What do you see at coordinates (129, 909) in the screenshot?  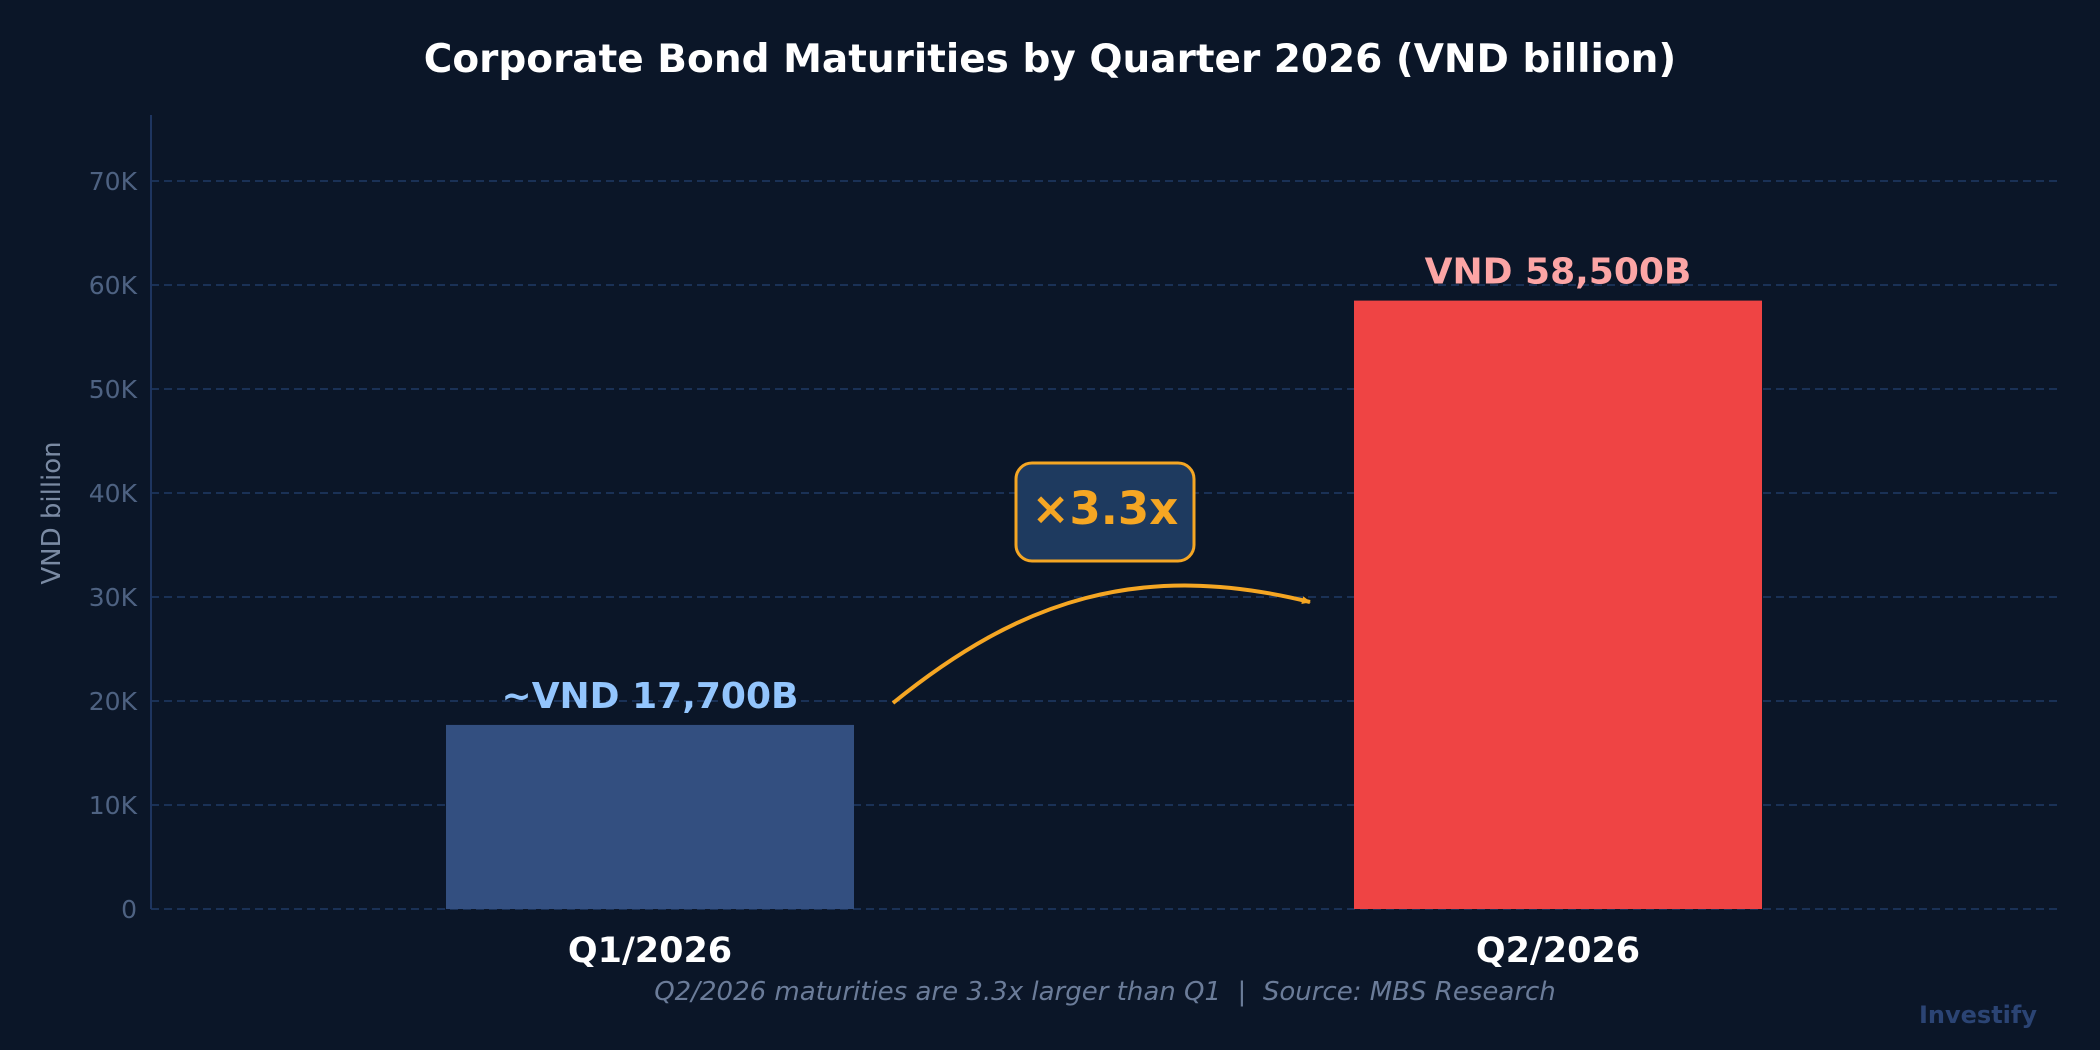 I see `y-tick-label: 0` at bounding box center [129, 909].